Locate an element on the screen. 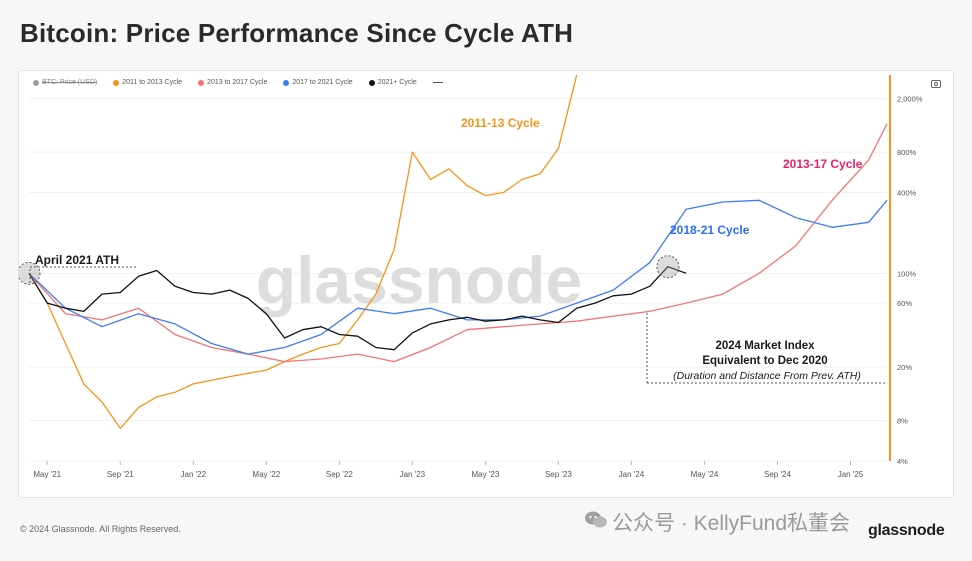  legend-item-2011-cycle: 2011 to 2013 Cycle is located at coordinates (147, 82).